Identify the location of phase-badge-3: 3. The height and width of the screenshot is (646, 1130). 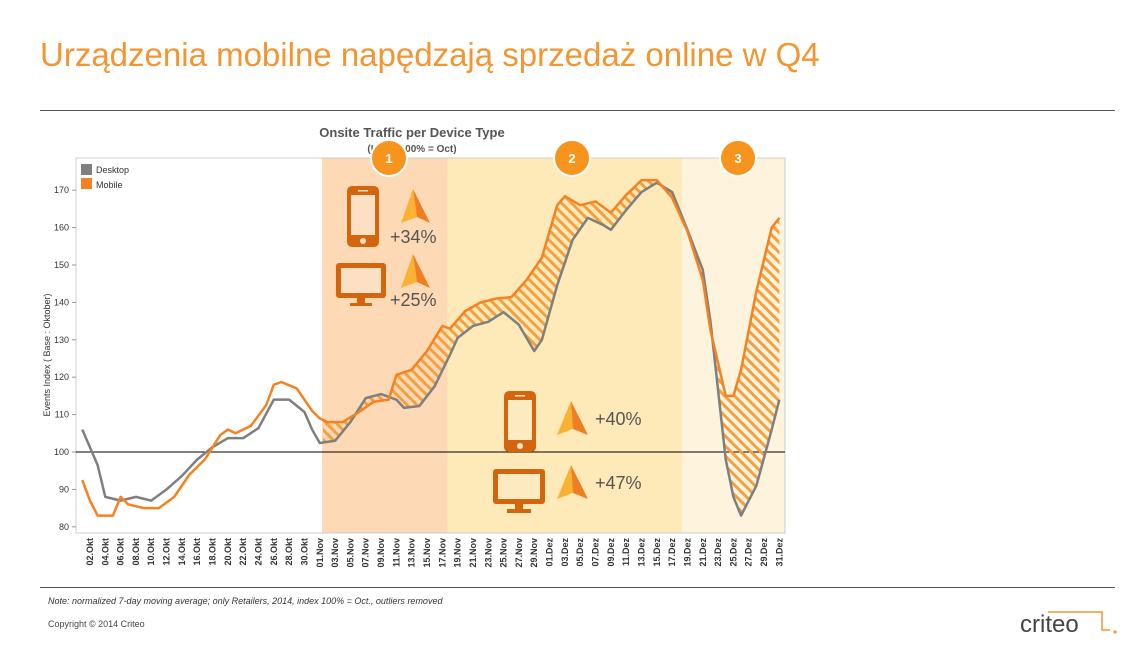
(738, 158).